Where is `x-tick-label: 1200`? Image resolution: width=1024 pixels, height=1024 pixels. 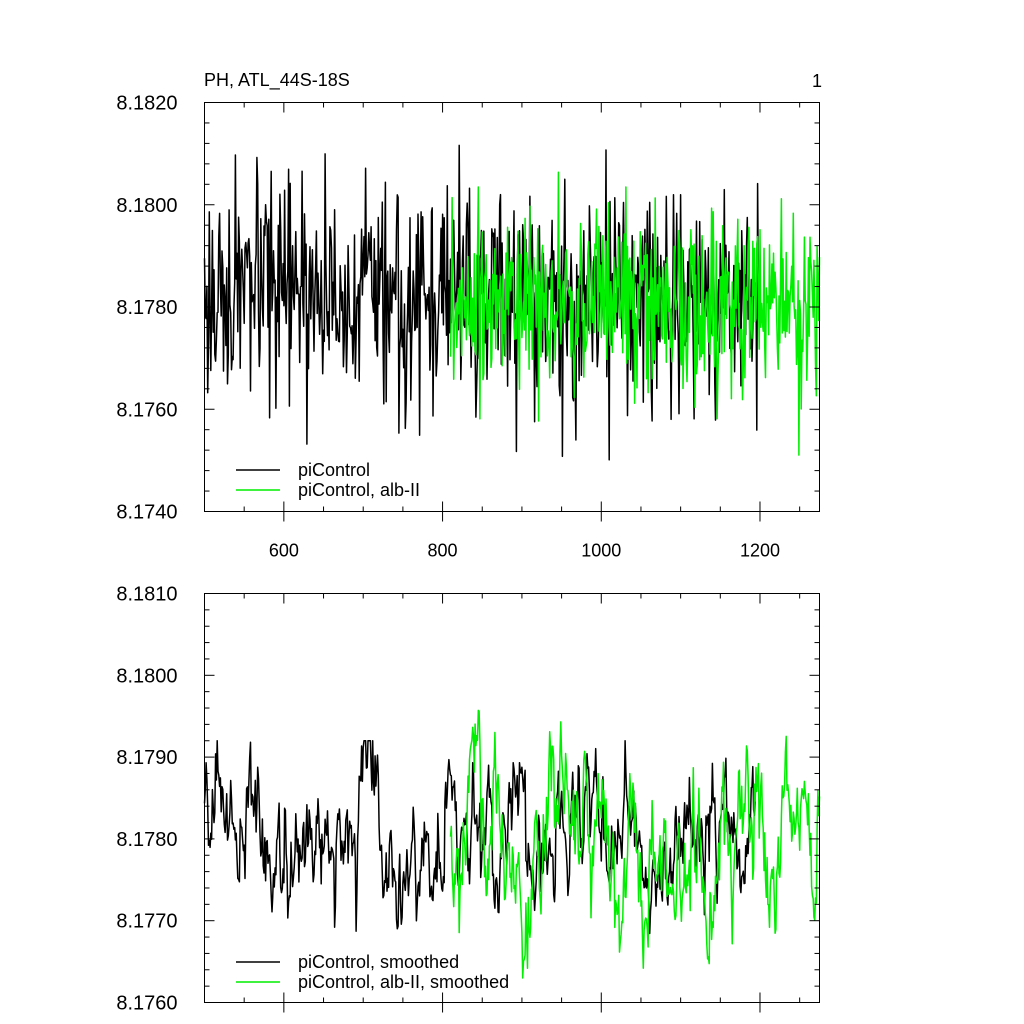 x-tick-label: 1200 is located at coordinates (760, 551).